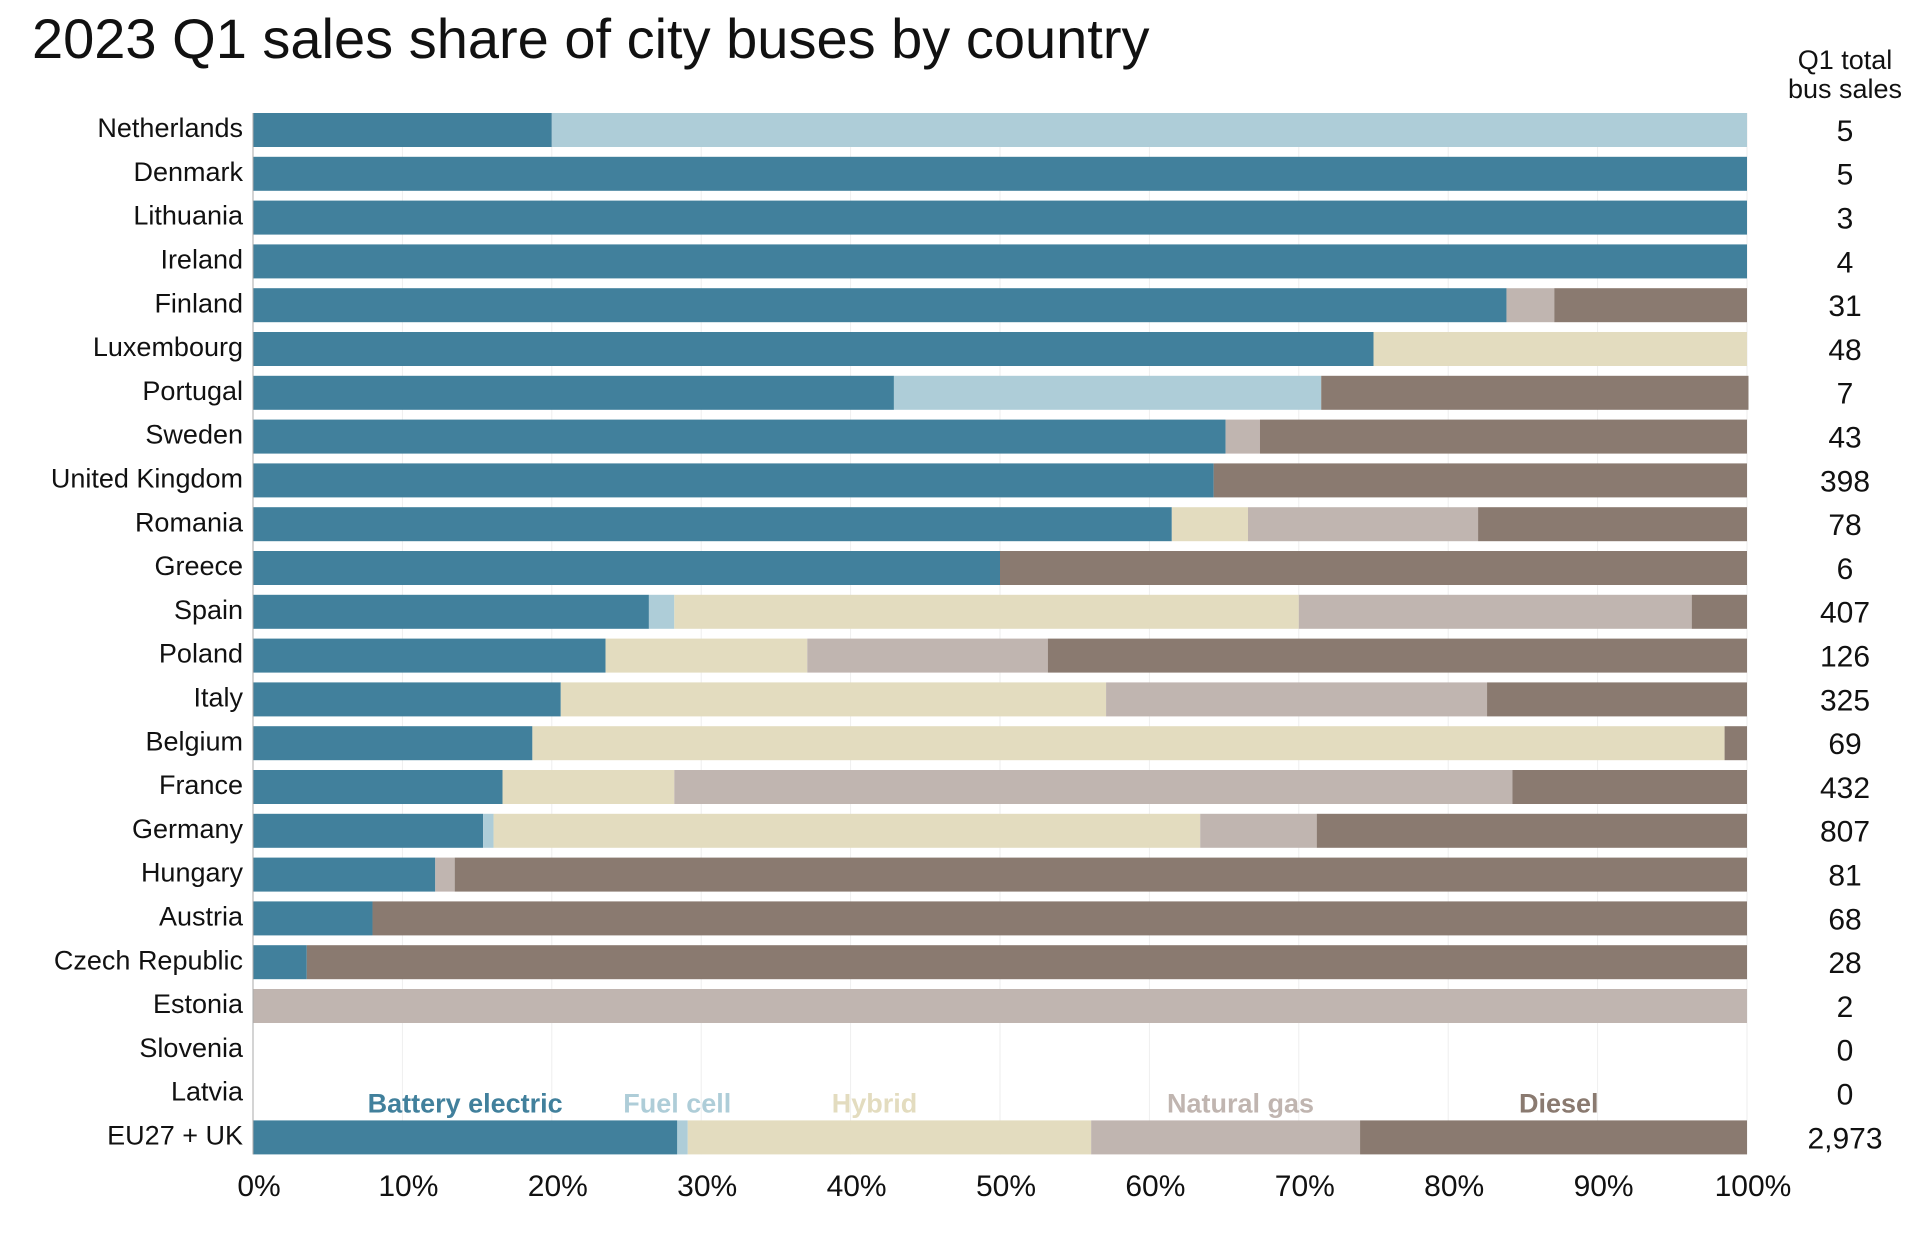 The height and width of the screenshot is (1241, 1920). What do you see at coordinates (1604, 1186) in the screenshot?
I see `x-tick-label: 90%` at bounding box center [1604, 1186].